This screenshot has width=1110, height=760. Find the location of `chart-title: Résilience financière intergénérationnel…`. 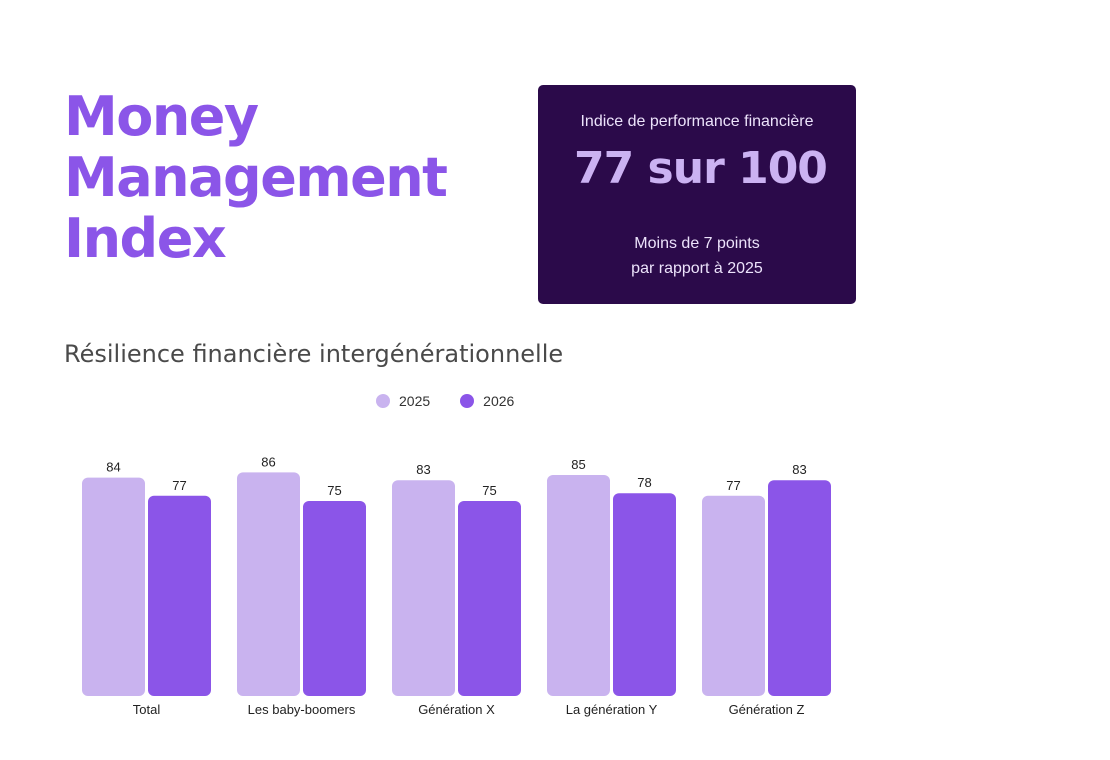

chart-title: Résilience financière intergénérationnel… is located at coordinates (314, 354).